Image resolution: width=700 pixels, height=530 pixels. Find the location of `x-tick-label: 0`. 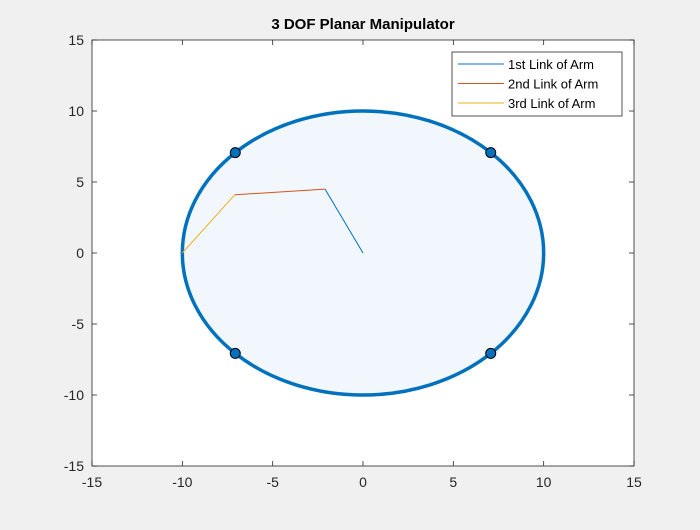

x-tick-label: 0 is located at coordinates (363, 482).